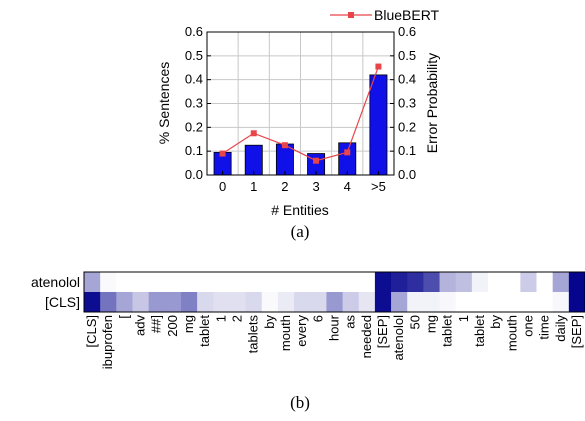  I want to click on column-label: one, so click(527, 326).